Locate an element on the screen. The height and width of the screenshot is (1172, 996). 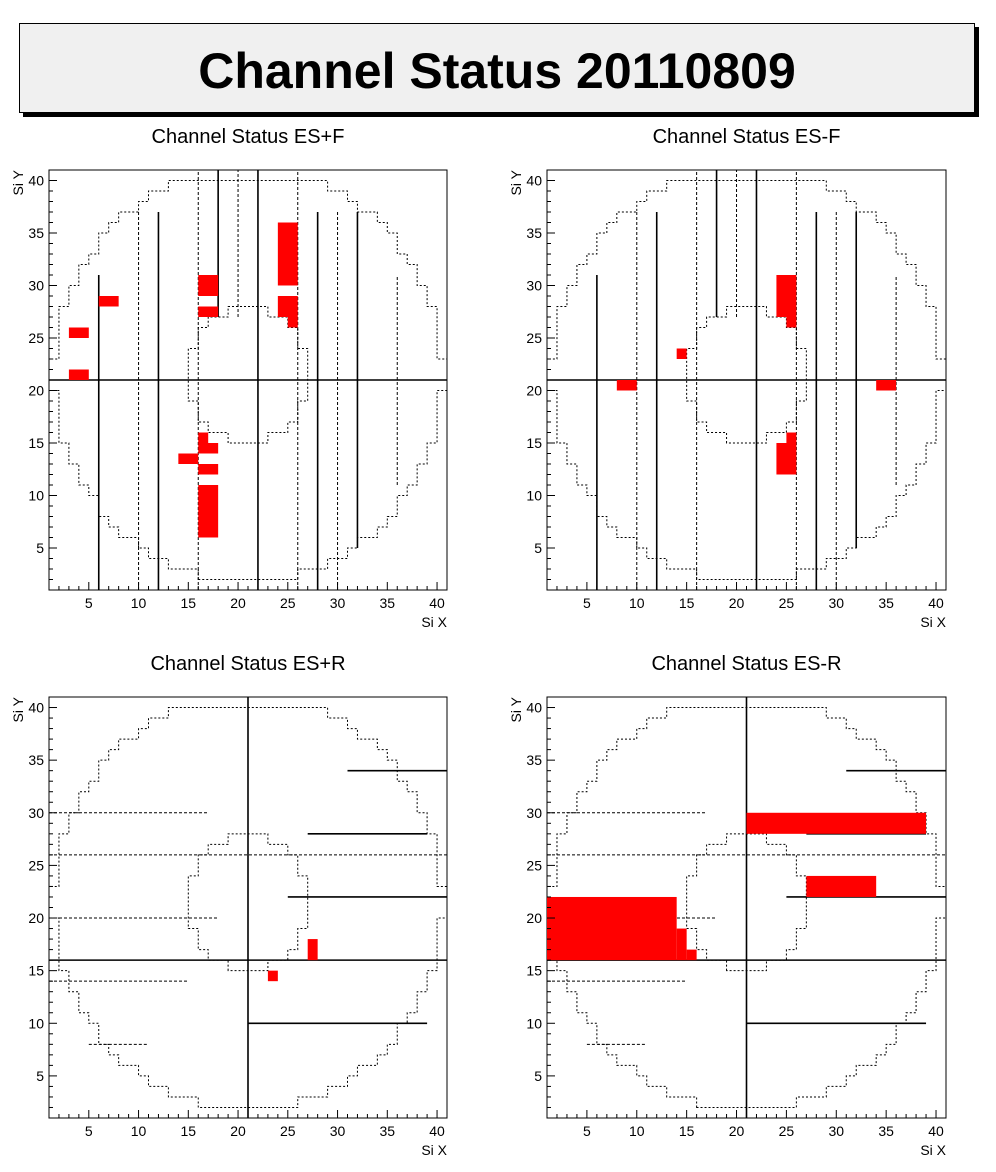
panel-title: Channel Status ES+F is located at coordinates (248, 137).